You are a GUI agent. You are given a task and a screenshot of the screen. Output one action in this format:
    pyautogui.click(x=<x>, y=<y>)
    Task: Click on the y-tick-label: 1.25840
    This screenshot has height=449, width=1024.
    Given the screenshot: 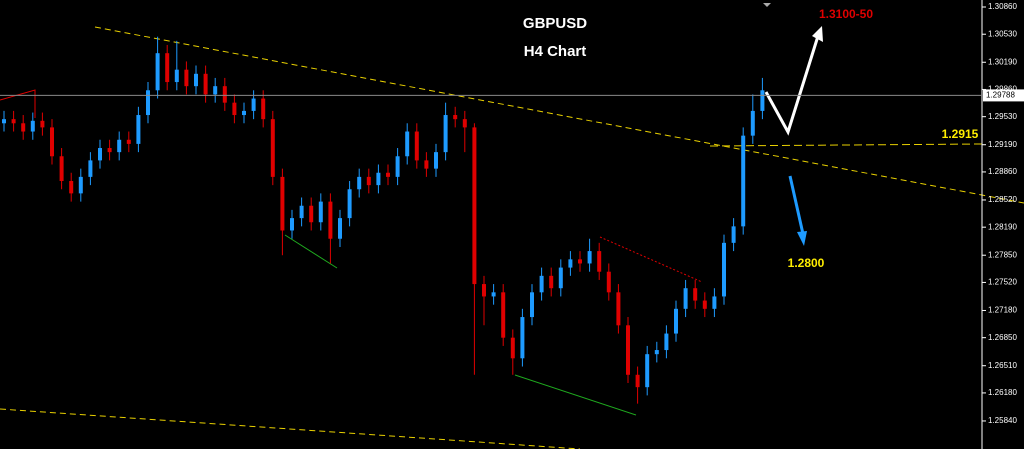 What is the action you would take?
    pyautogui.click(x=1002, y=420)
    